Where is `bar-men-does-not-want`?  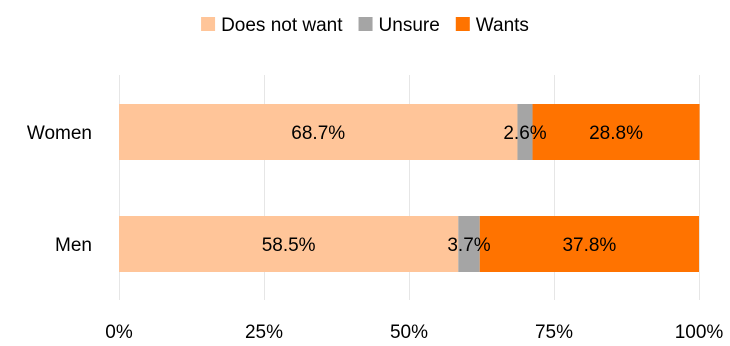
bar-men-does-not-want is located at coordinates (289, 244).